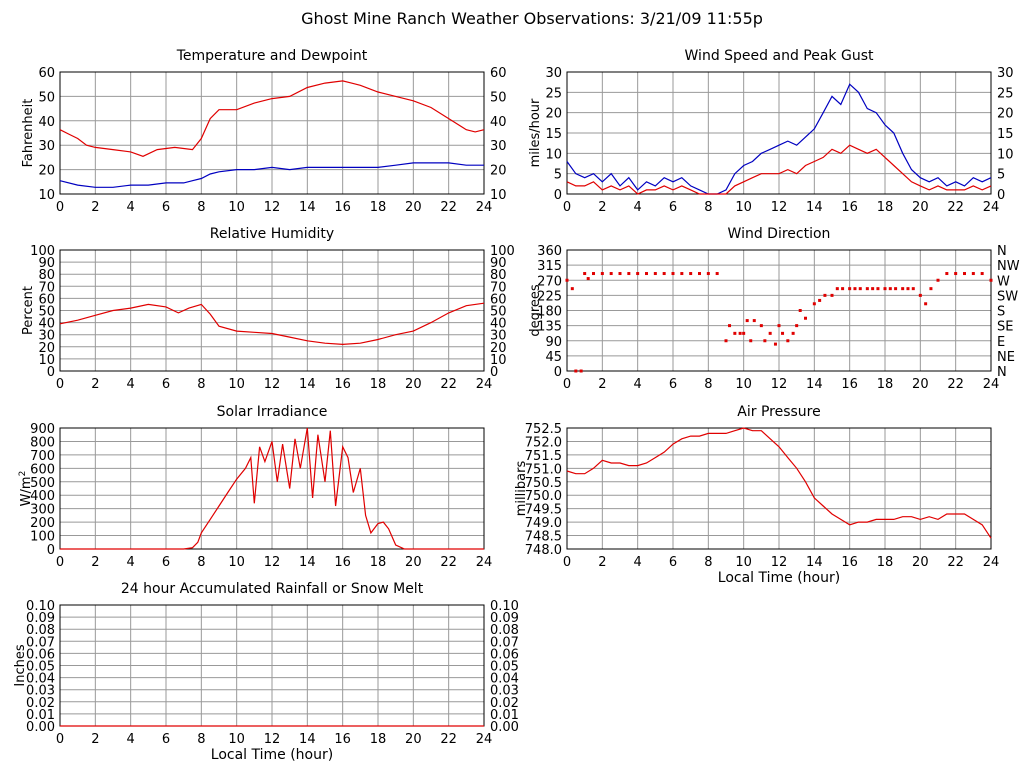 Image resolution: width=1024 pixels, height=768 pixels. Describe the element at coordinates (779, 56) in the screenshot. I see `wind-title: Wind Speed and Peak Gust` at that location.